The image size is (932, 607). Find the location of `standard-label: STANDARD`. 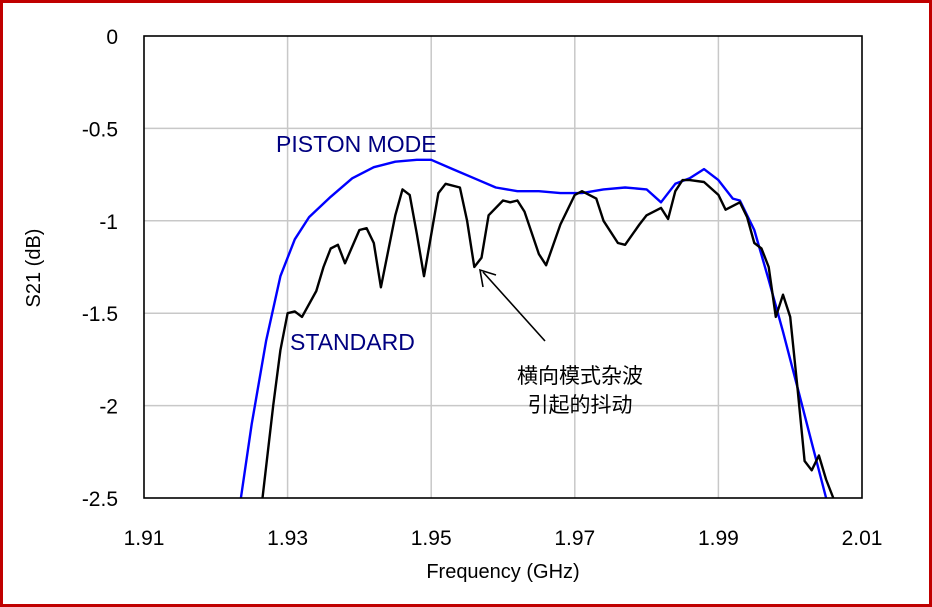

standard-label: STANDARD is located at coordinates (352, 342).